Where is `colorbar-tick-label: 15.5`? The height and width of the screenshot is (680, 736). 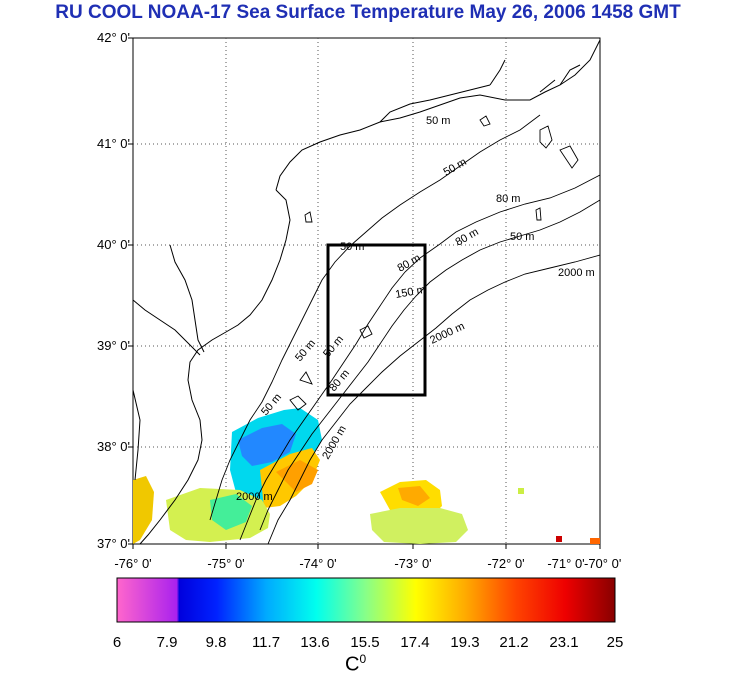 colorbar-tick-label: 15.5 is located at coordinates (365, 642).